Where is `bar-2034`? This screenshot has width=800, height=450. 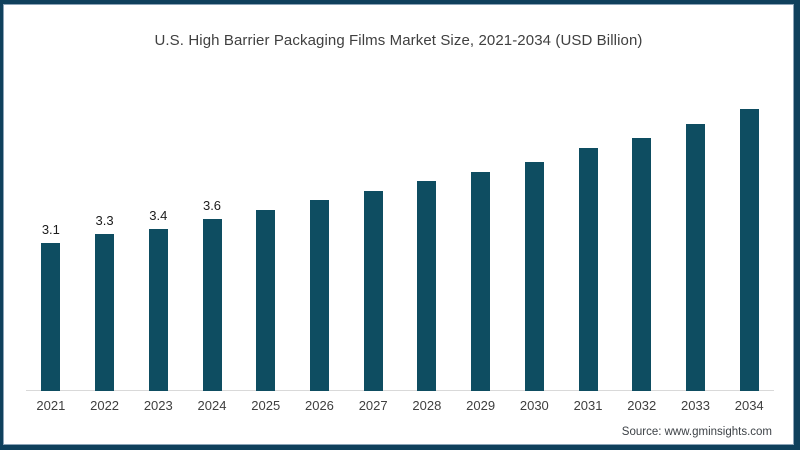 bar-2034 is located at coordinates (749, 250).